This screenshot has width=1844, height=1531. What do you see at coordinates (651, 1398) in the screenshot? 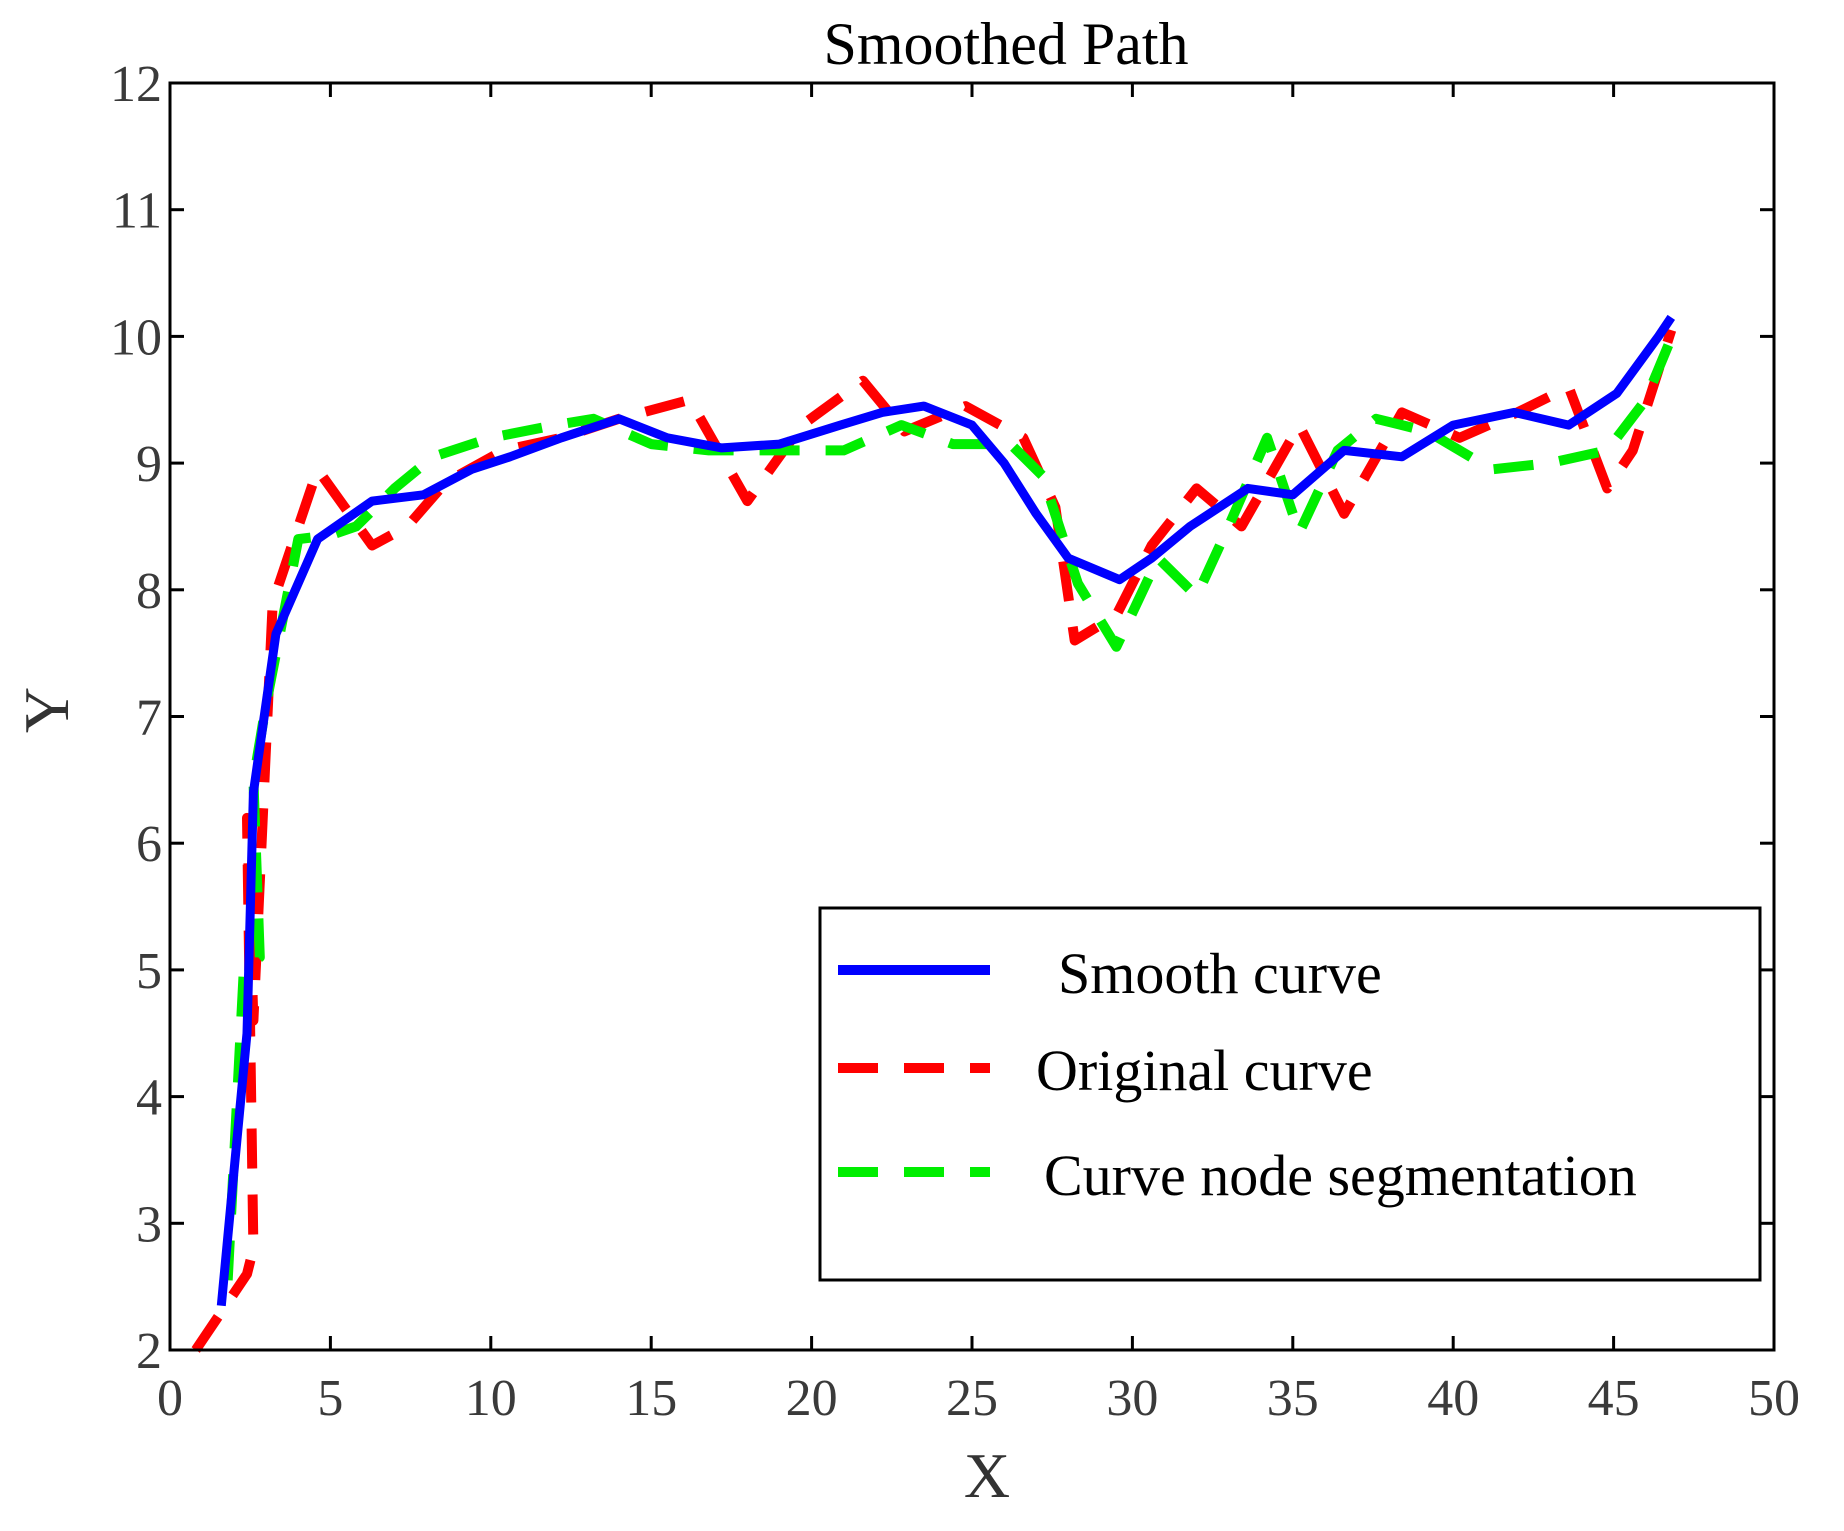
I see `x-tick-label: 15` at bounding box center [651, 1398].